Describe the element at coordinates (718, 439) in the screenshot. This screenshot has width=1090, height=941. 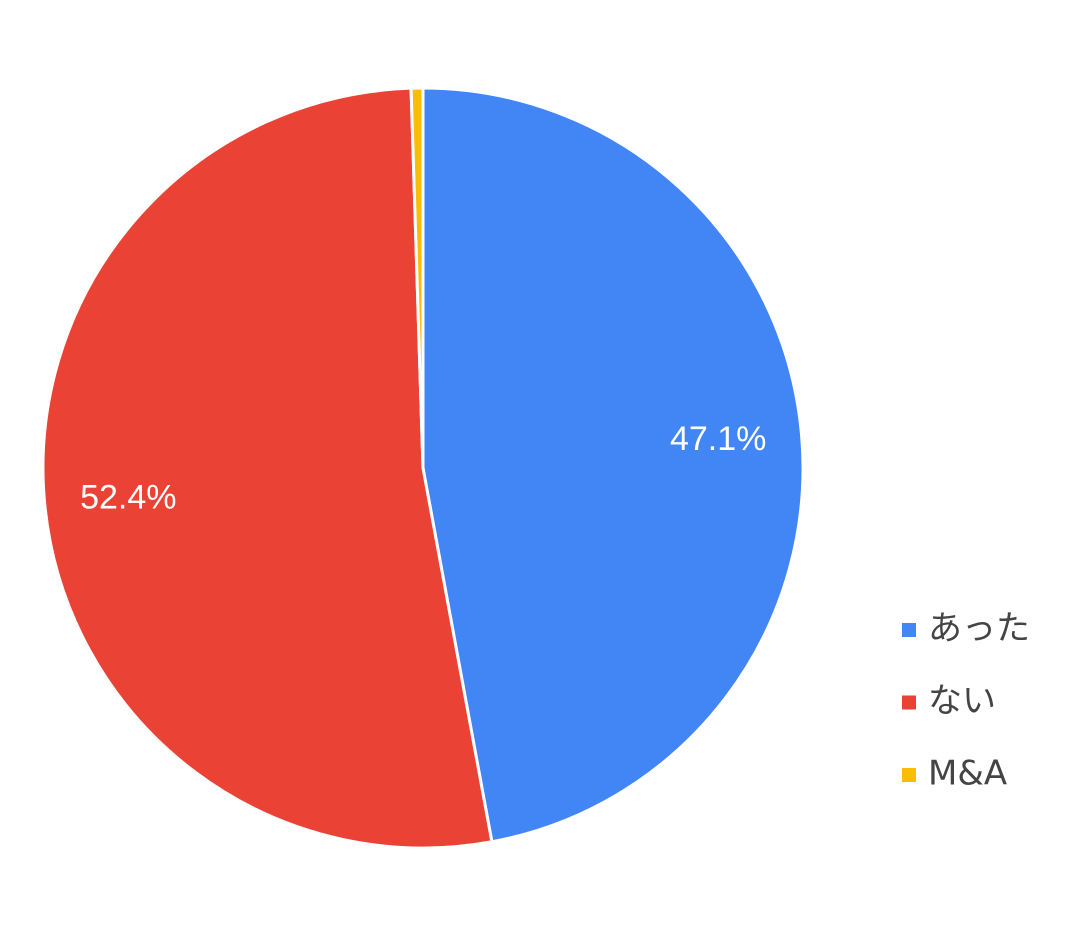
I see `data-label: 47.1%` at that location.